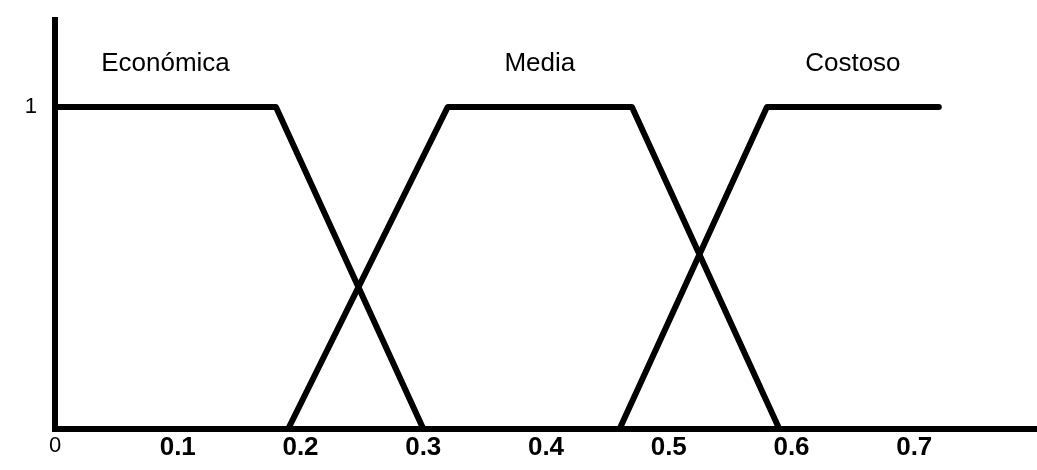 The image size is (1037, 470). Describe the element at coordinates (853, 62) in the screenshot. I see `series-label: Costoso` at that location.